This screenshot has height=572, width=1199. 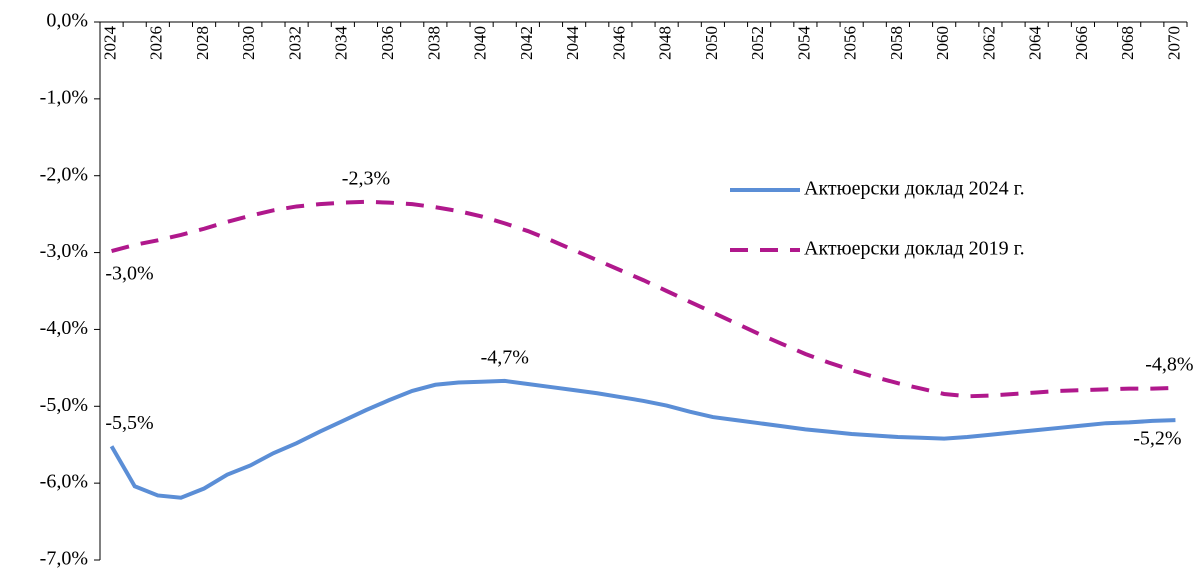 I want to click on y-tick-label: -7,0%, so click(x=64, y=559).